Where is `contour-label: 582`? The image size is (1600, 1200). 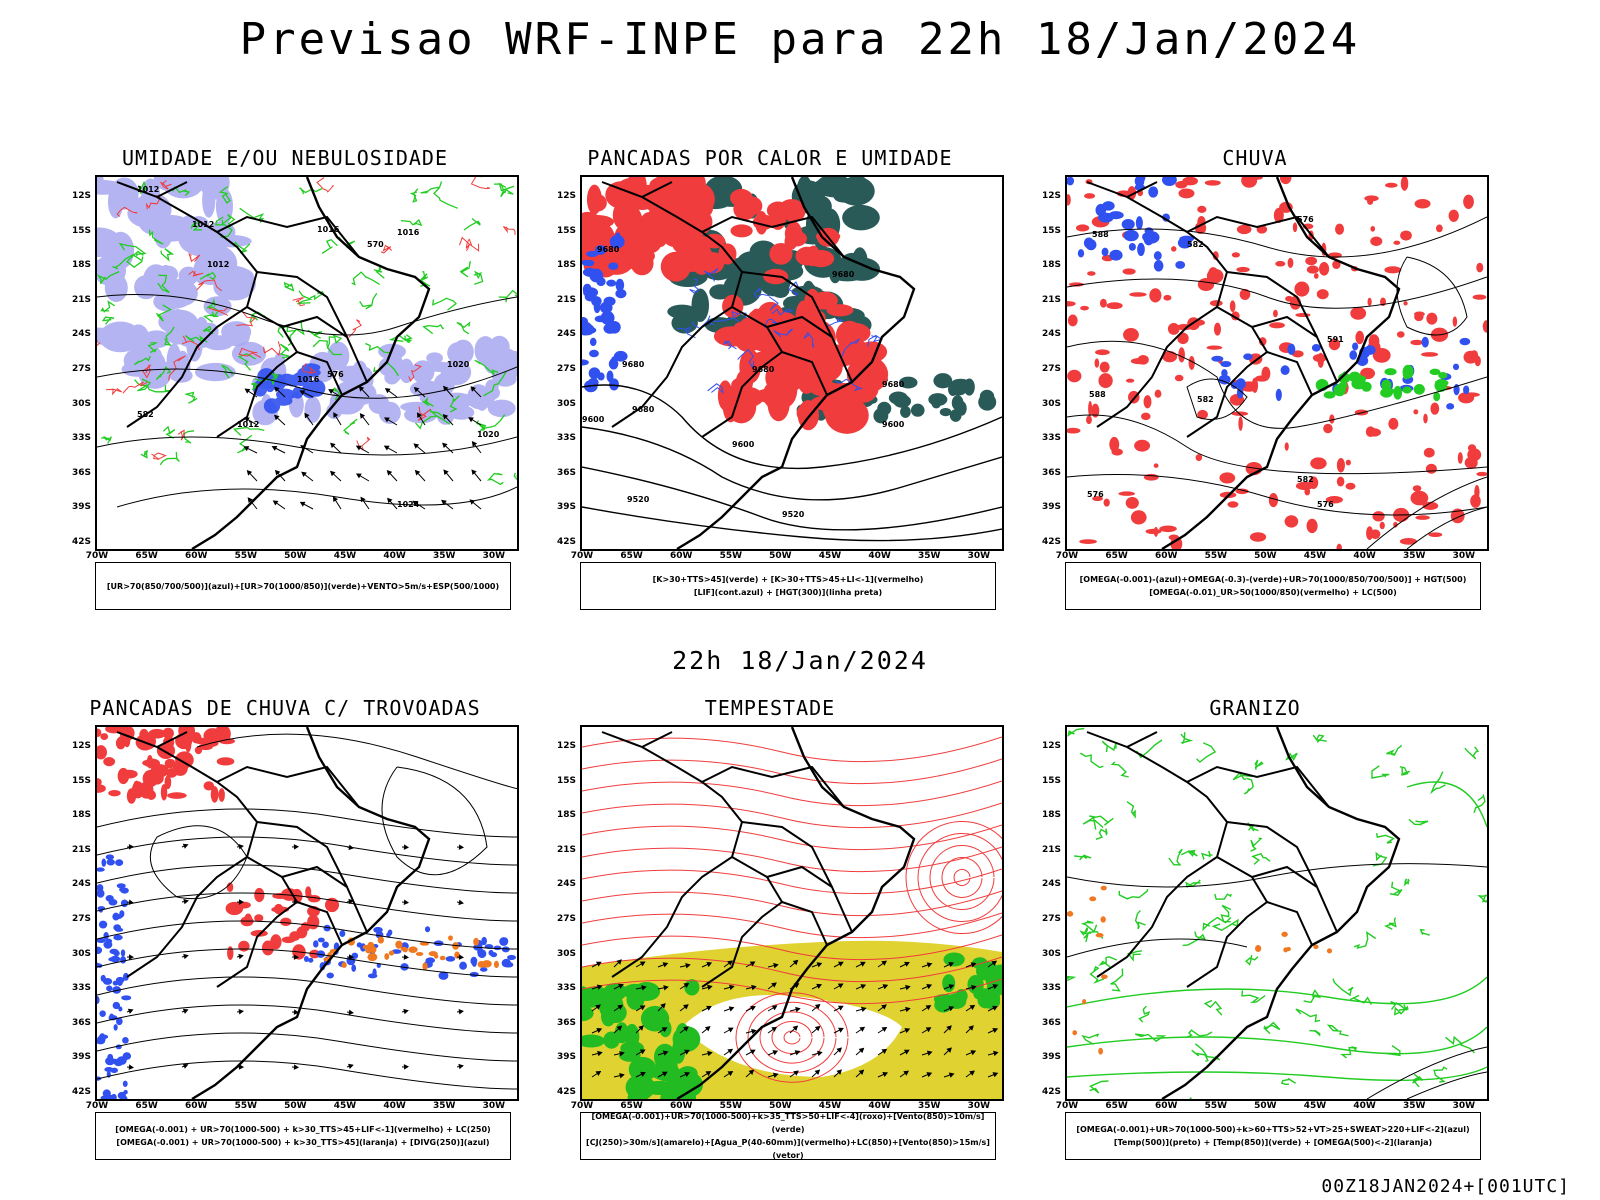 contour-label: 582 is located at coordinates (145, 414).